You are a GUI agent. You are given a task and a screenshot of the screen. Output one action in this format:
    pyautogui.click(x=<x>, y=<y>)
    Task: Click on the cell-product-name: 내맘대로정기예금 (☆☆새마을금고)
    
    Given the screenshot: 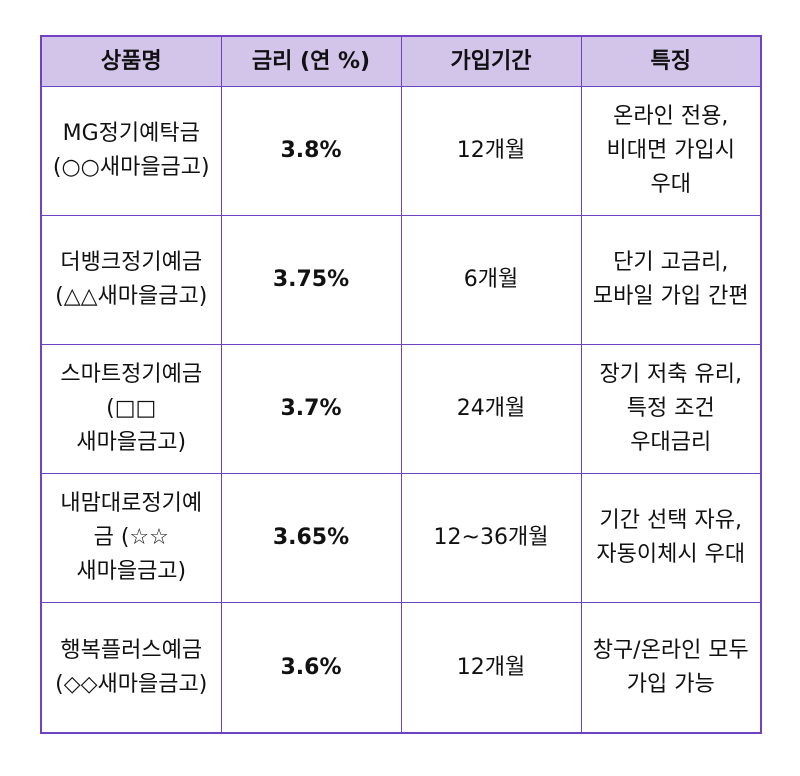 What is the action you would take?
    pyautogui.click(x=131, y=538)
    